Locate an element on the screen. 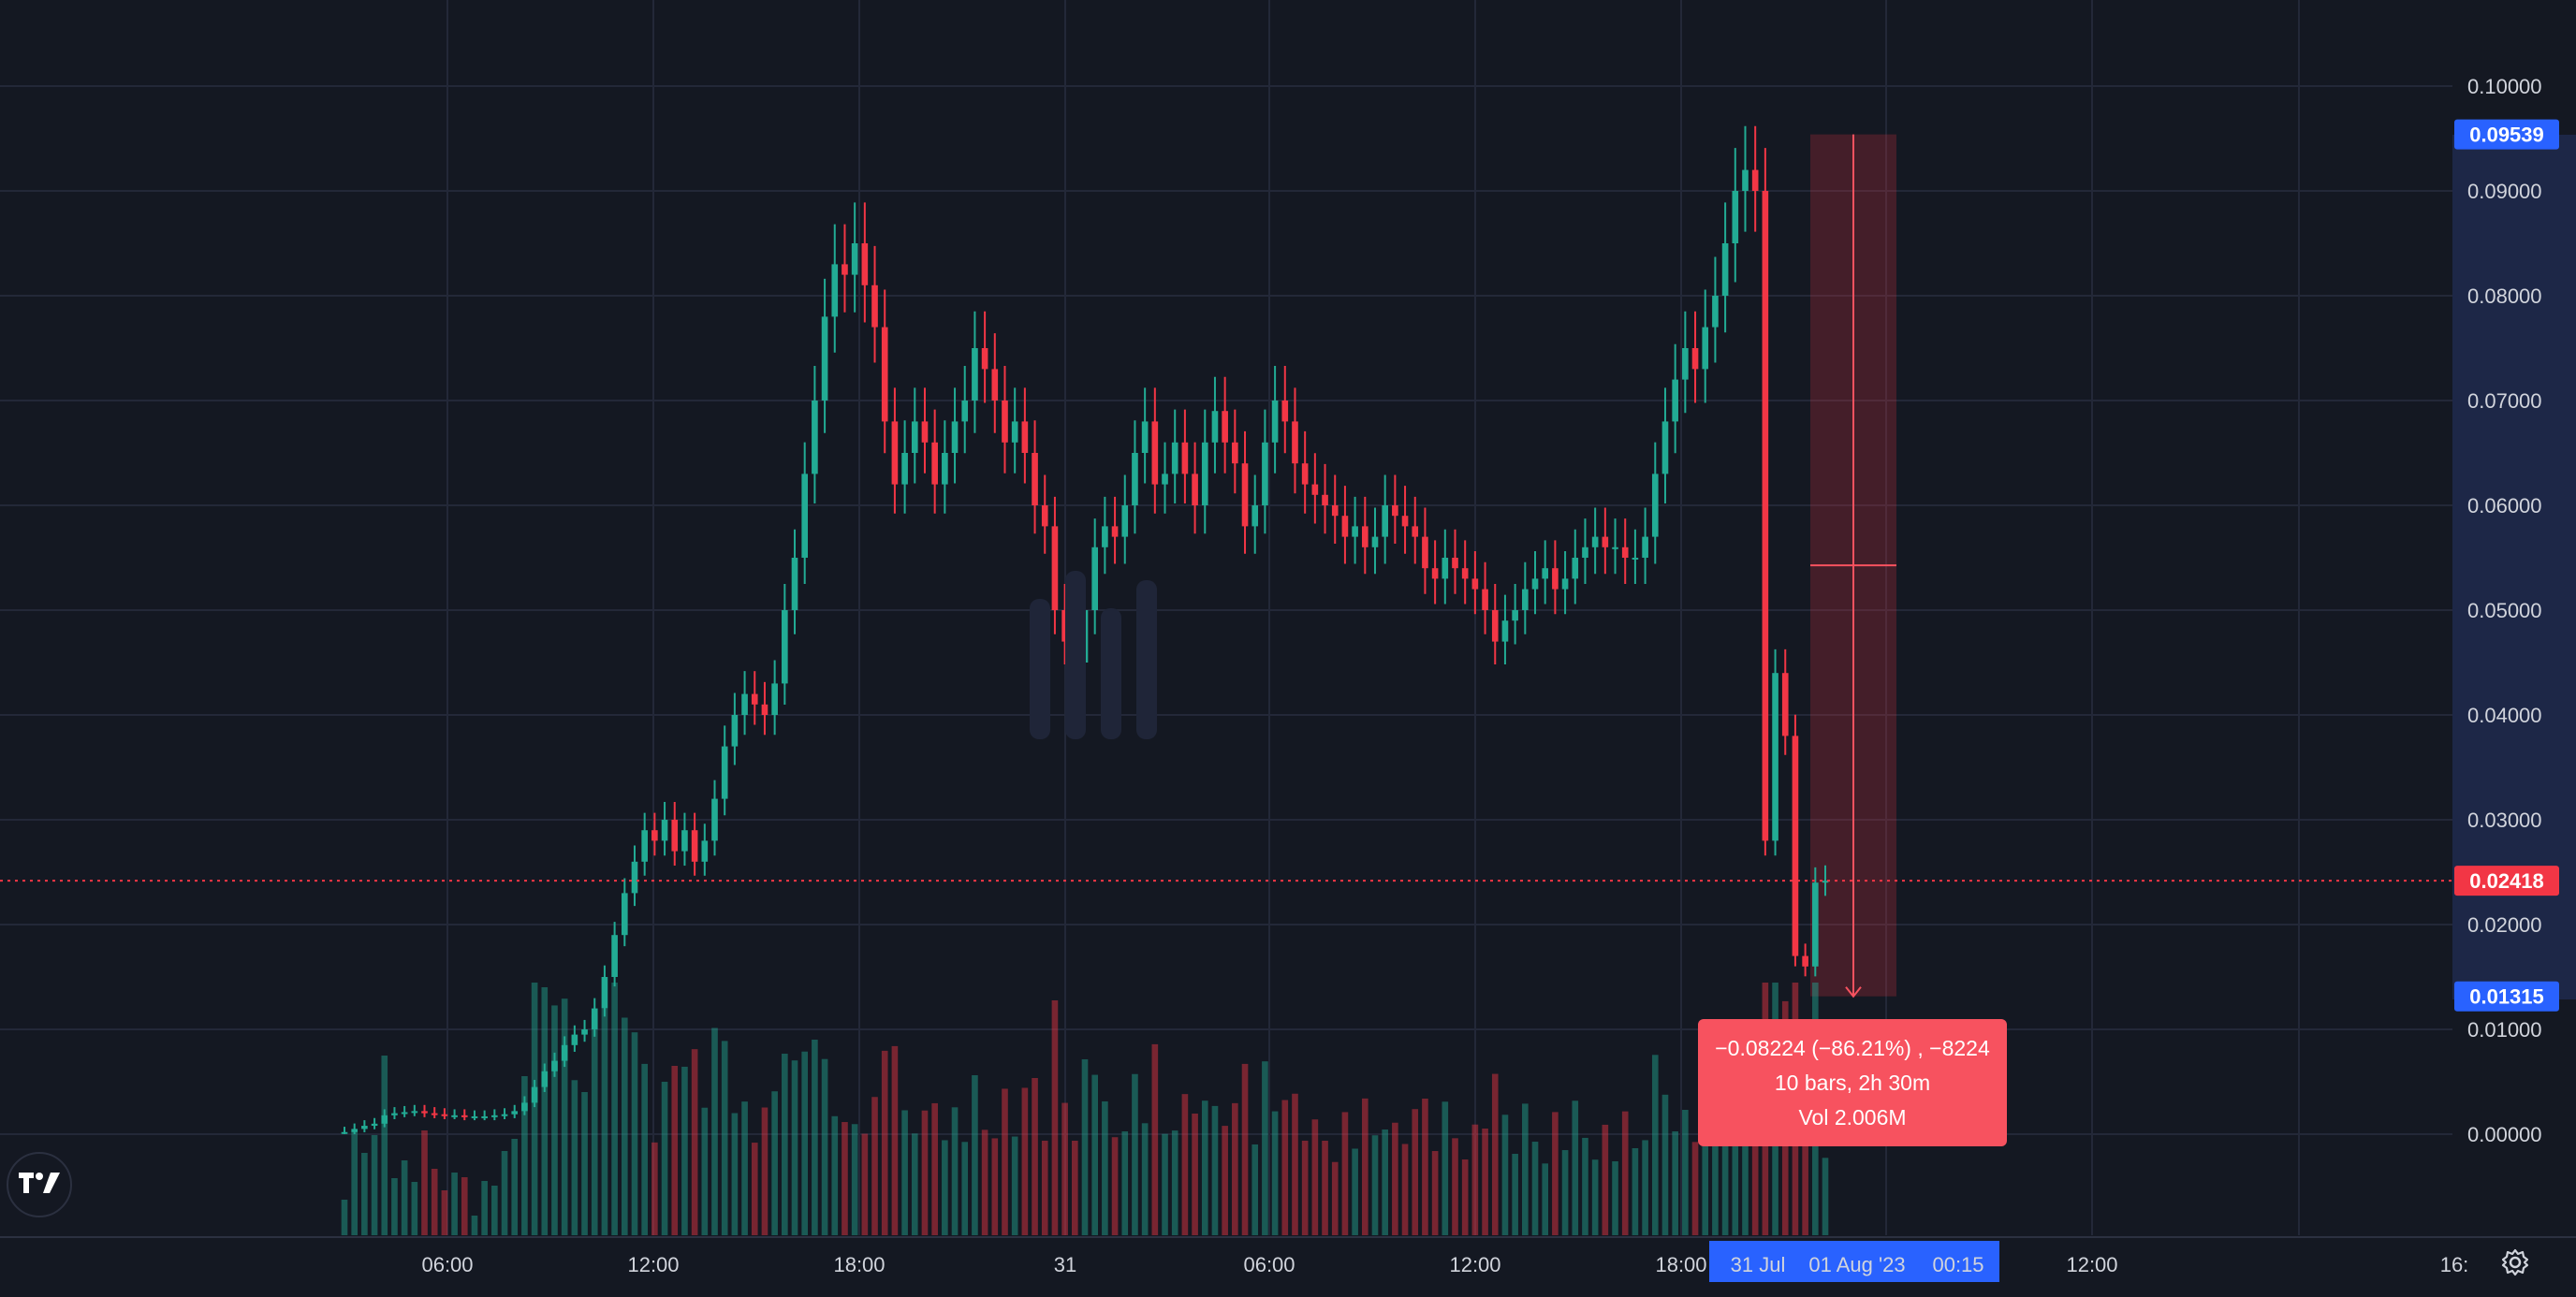 This screenshot has width=2576, height=1297. measure-bars: 10 bars, 2h 30m is located at coordinates (1852, 1082).